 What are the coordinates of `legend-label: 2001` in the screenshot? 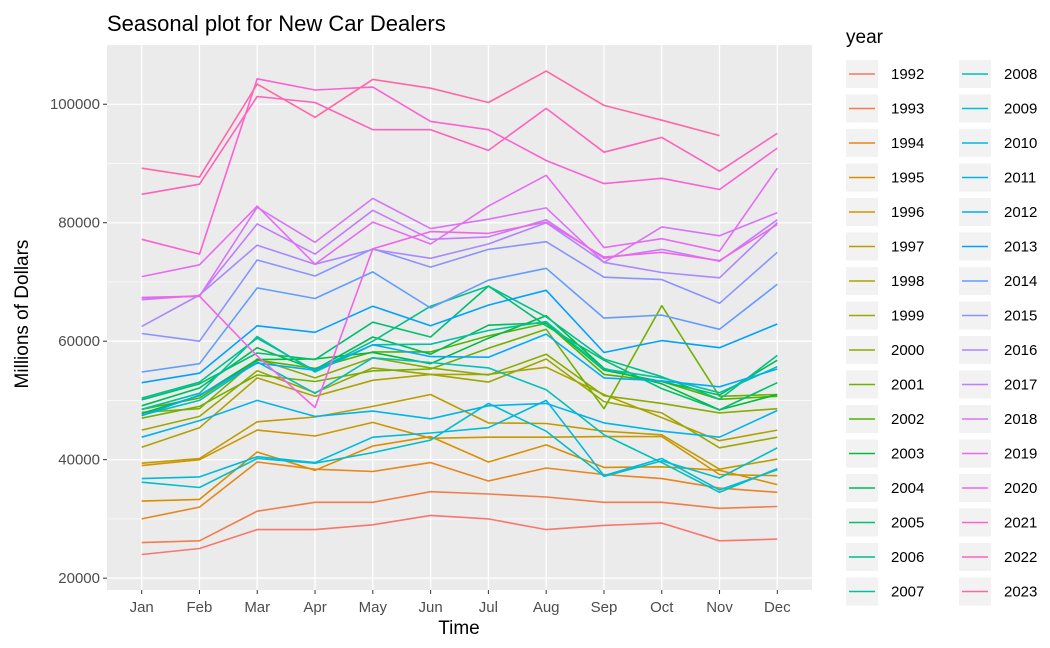 It's located at (907, 385).